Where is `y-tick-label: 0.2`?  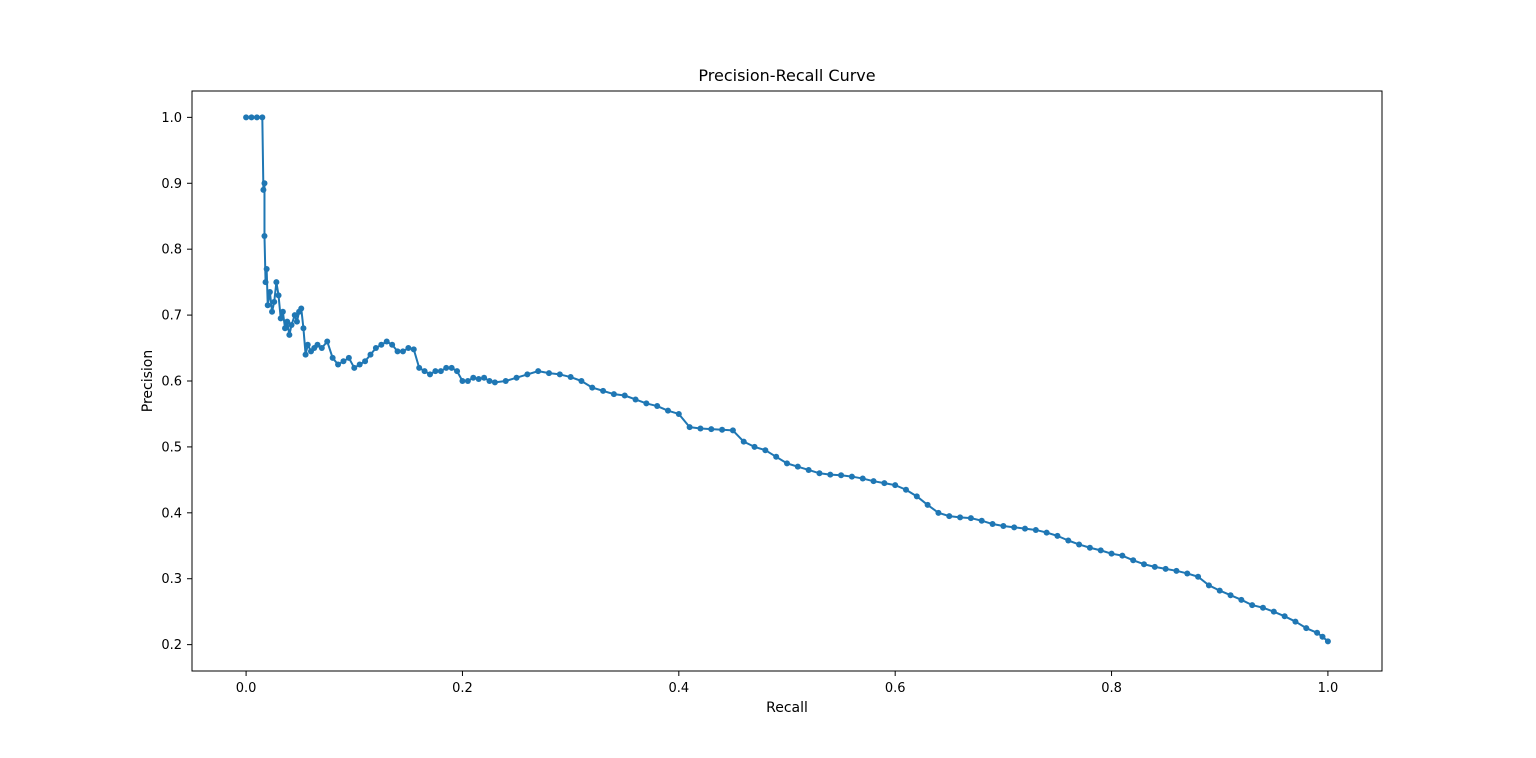 y-tick-label: 0.2 is located at coordinates (171, 645).